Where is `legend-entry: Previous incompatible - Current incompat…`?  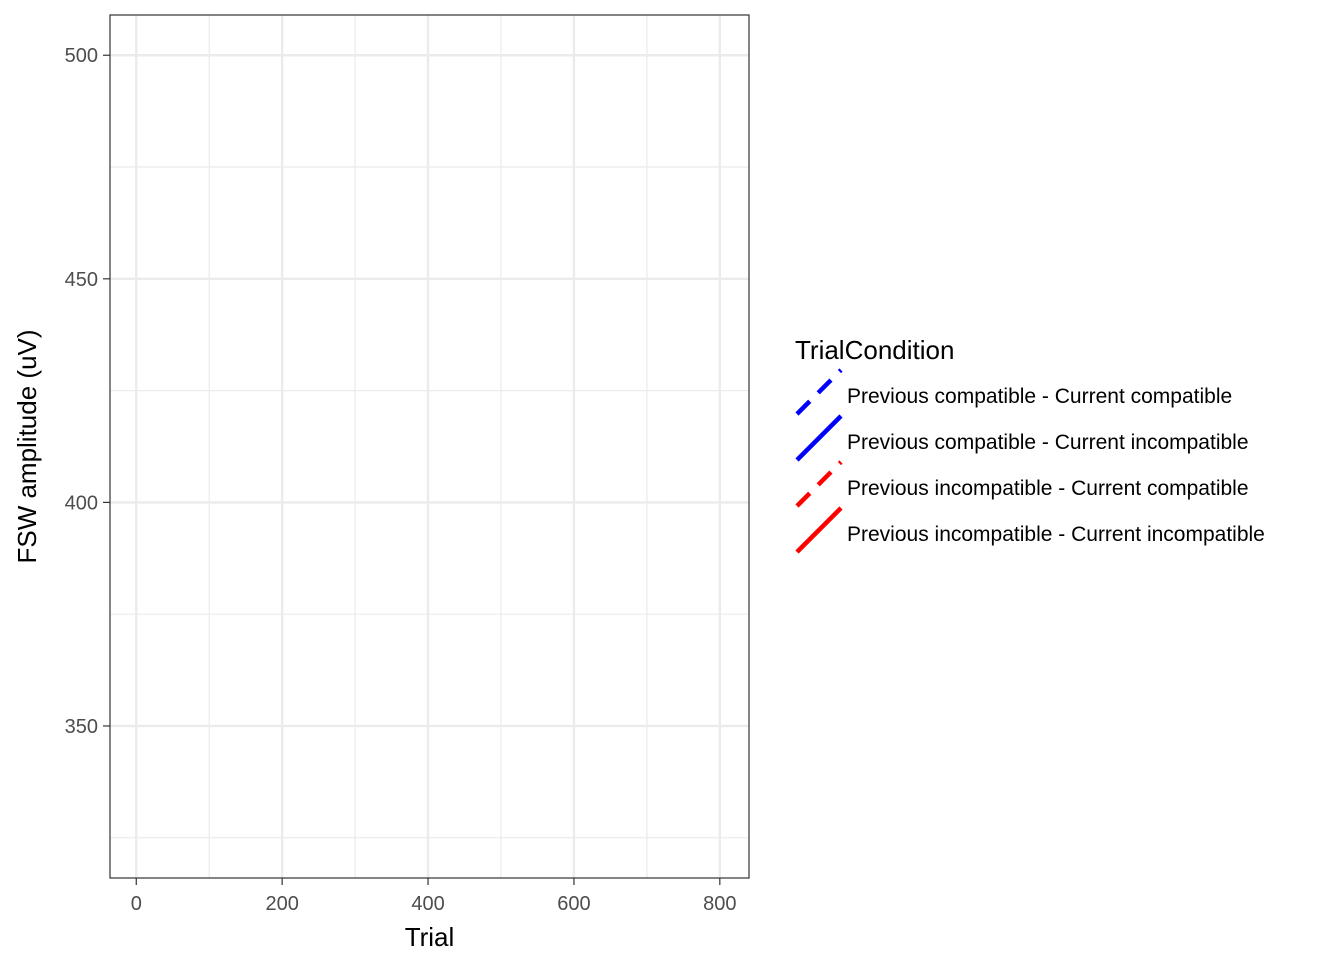 legend-entry: Previous incompatible - Current incompat… is located at coordinates (1030, 530).